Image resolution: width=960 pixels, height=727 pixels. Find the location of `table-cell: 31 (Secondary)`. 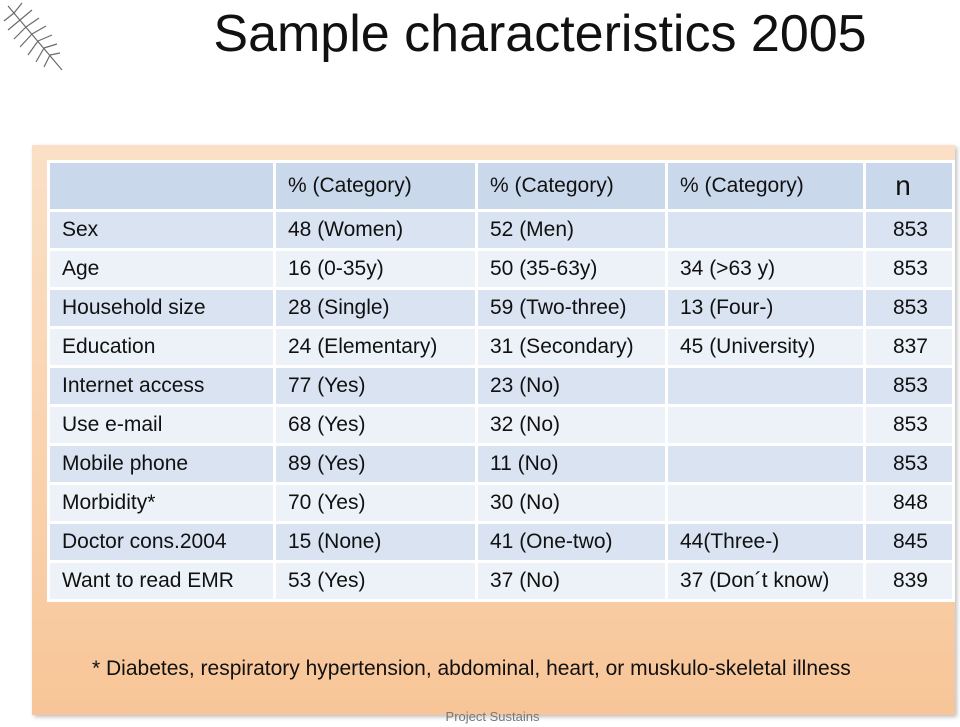

table-cell: 31 (Secondary) is located at coordinates (571, 347).